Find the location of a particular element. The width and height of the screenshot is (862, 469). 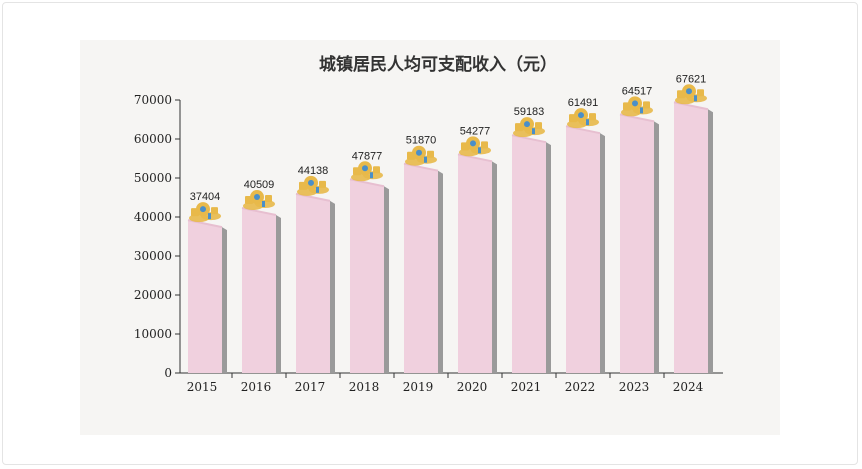

bar-2023 is located at coordinates (639, 234).